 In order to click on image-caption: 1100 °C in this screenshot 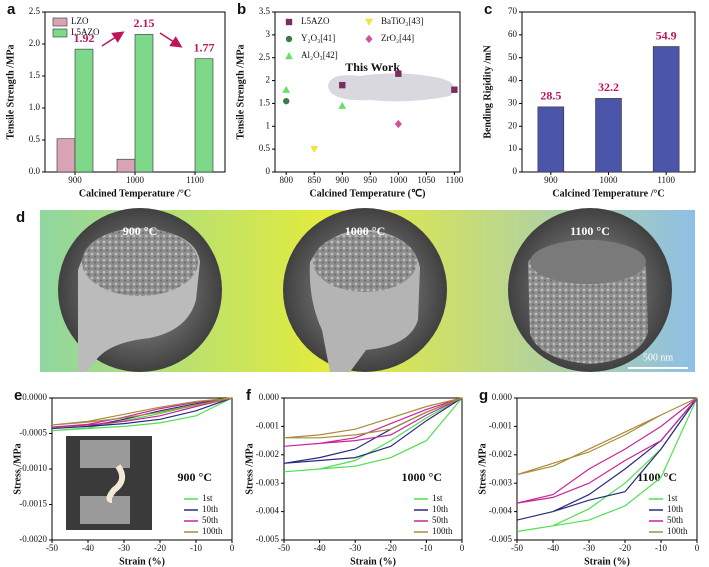, I will do `click(590, 231)`.